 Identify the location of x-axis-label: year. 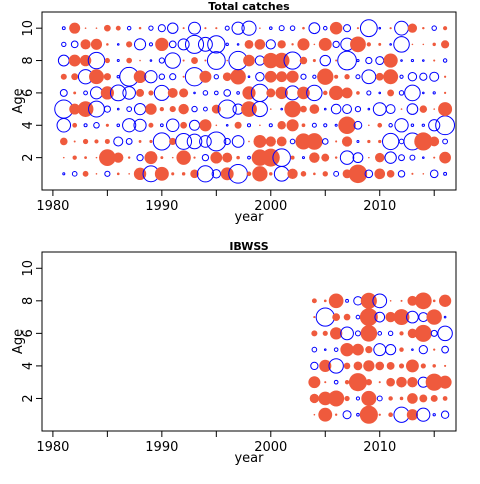
(249, 217).